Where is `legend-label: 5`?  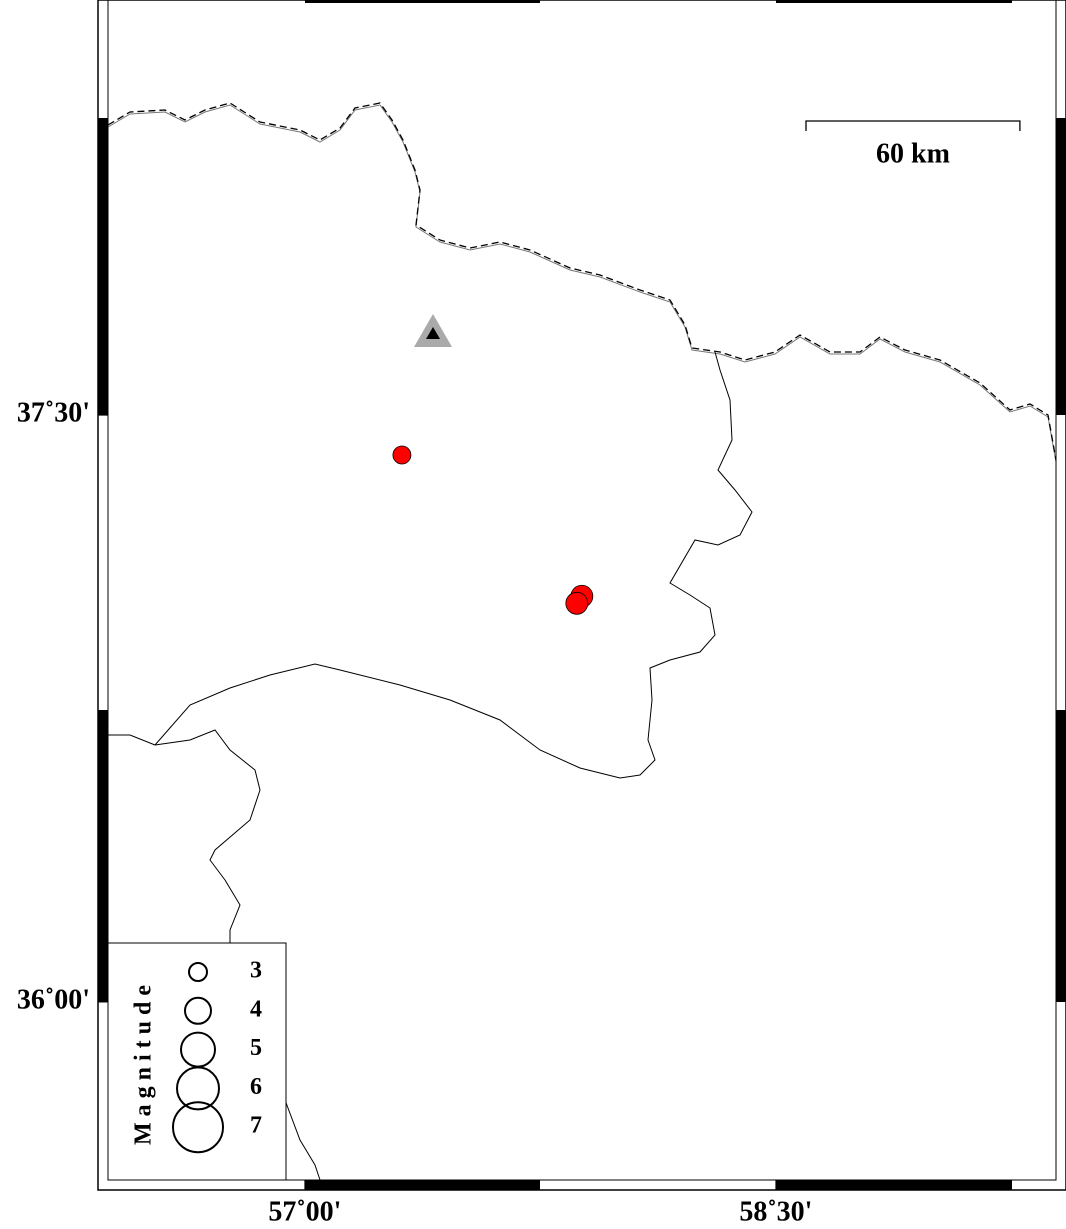 legend-label: 5 is located at coordinates (256, 1048).